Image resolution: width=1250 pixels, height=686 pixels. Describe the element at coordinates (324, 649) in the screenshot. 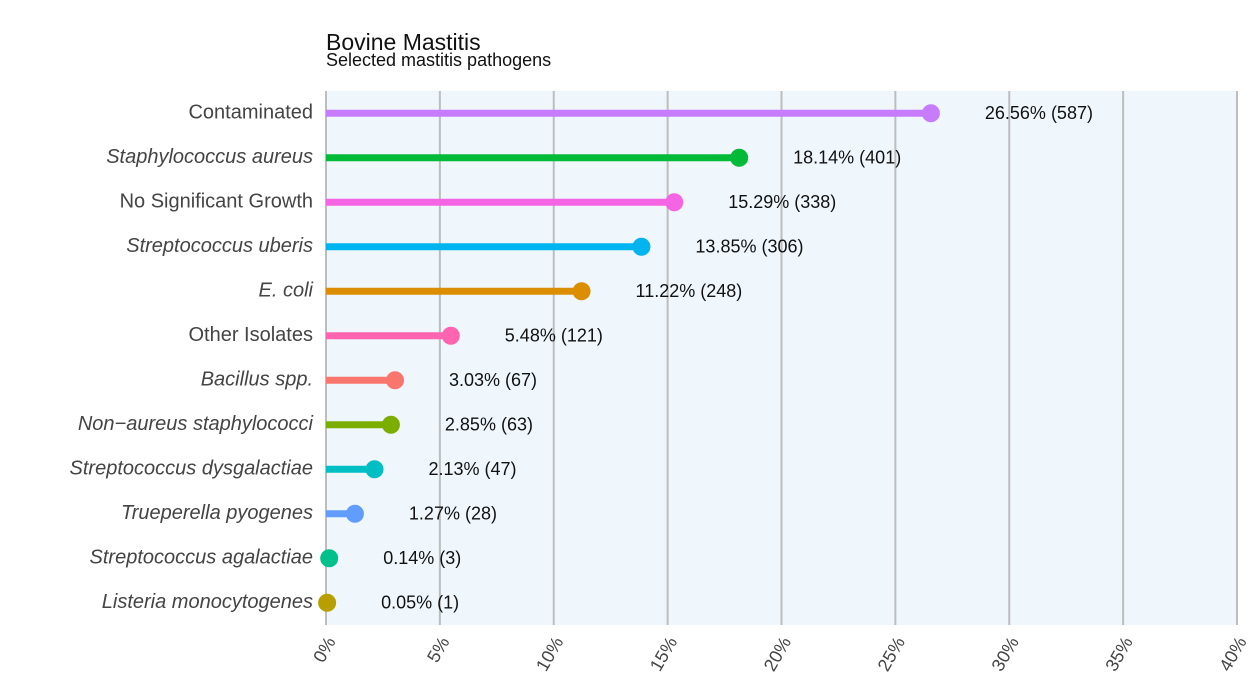

I see `x-tick-label: 0%` at that location.